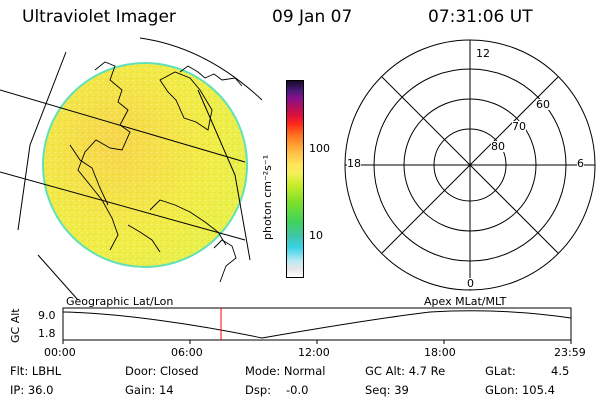 The height and width of the screenshot is (400, 600). I want to click on status-filter: Flt: LBHL, so click(36, 371).